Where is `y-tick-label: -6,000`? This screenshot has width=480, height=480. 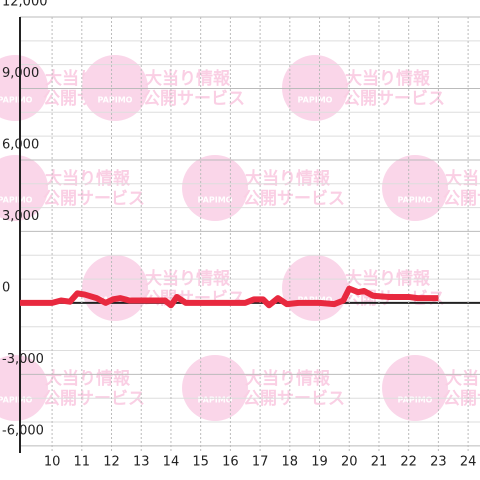
y-tick-label: -6,000 is located at coordinates (23, 430).